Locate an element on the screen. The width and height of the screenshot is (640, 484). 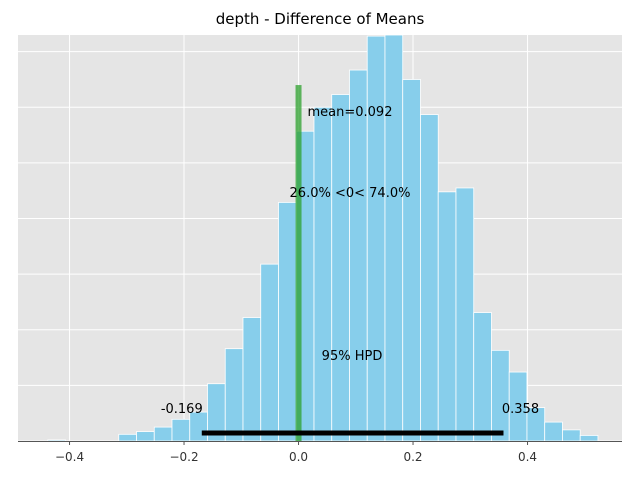
x-tick-label: 0.4 is located at coordinates (527, 457).